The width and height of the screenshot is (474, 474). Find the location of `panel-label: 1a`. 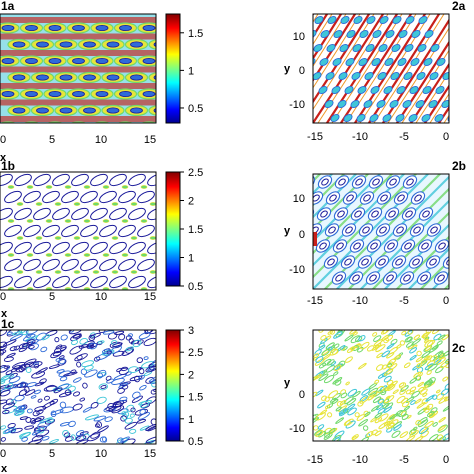

panel-label: 1a is located at coordinates (8, 6).